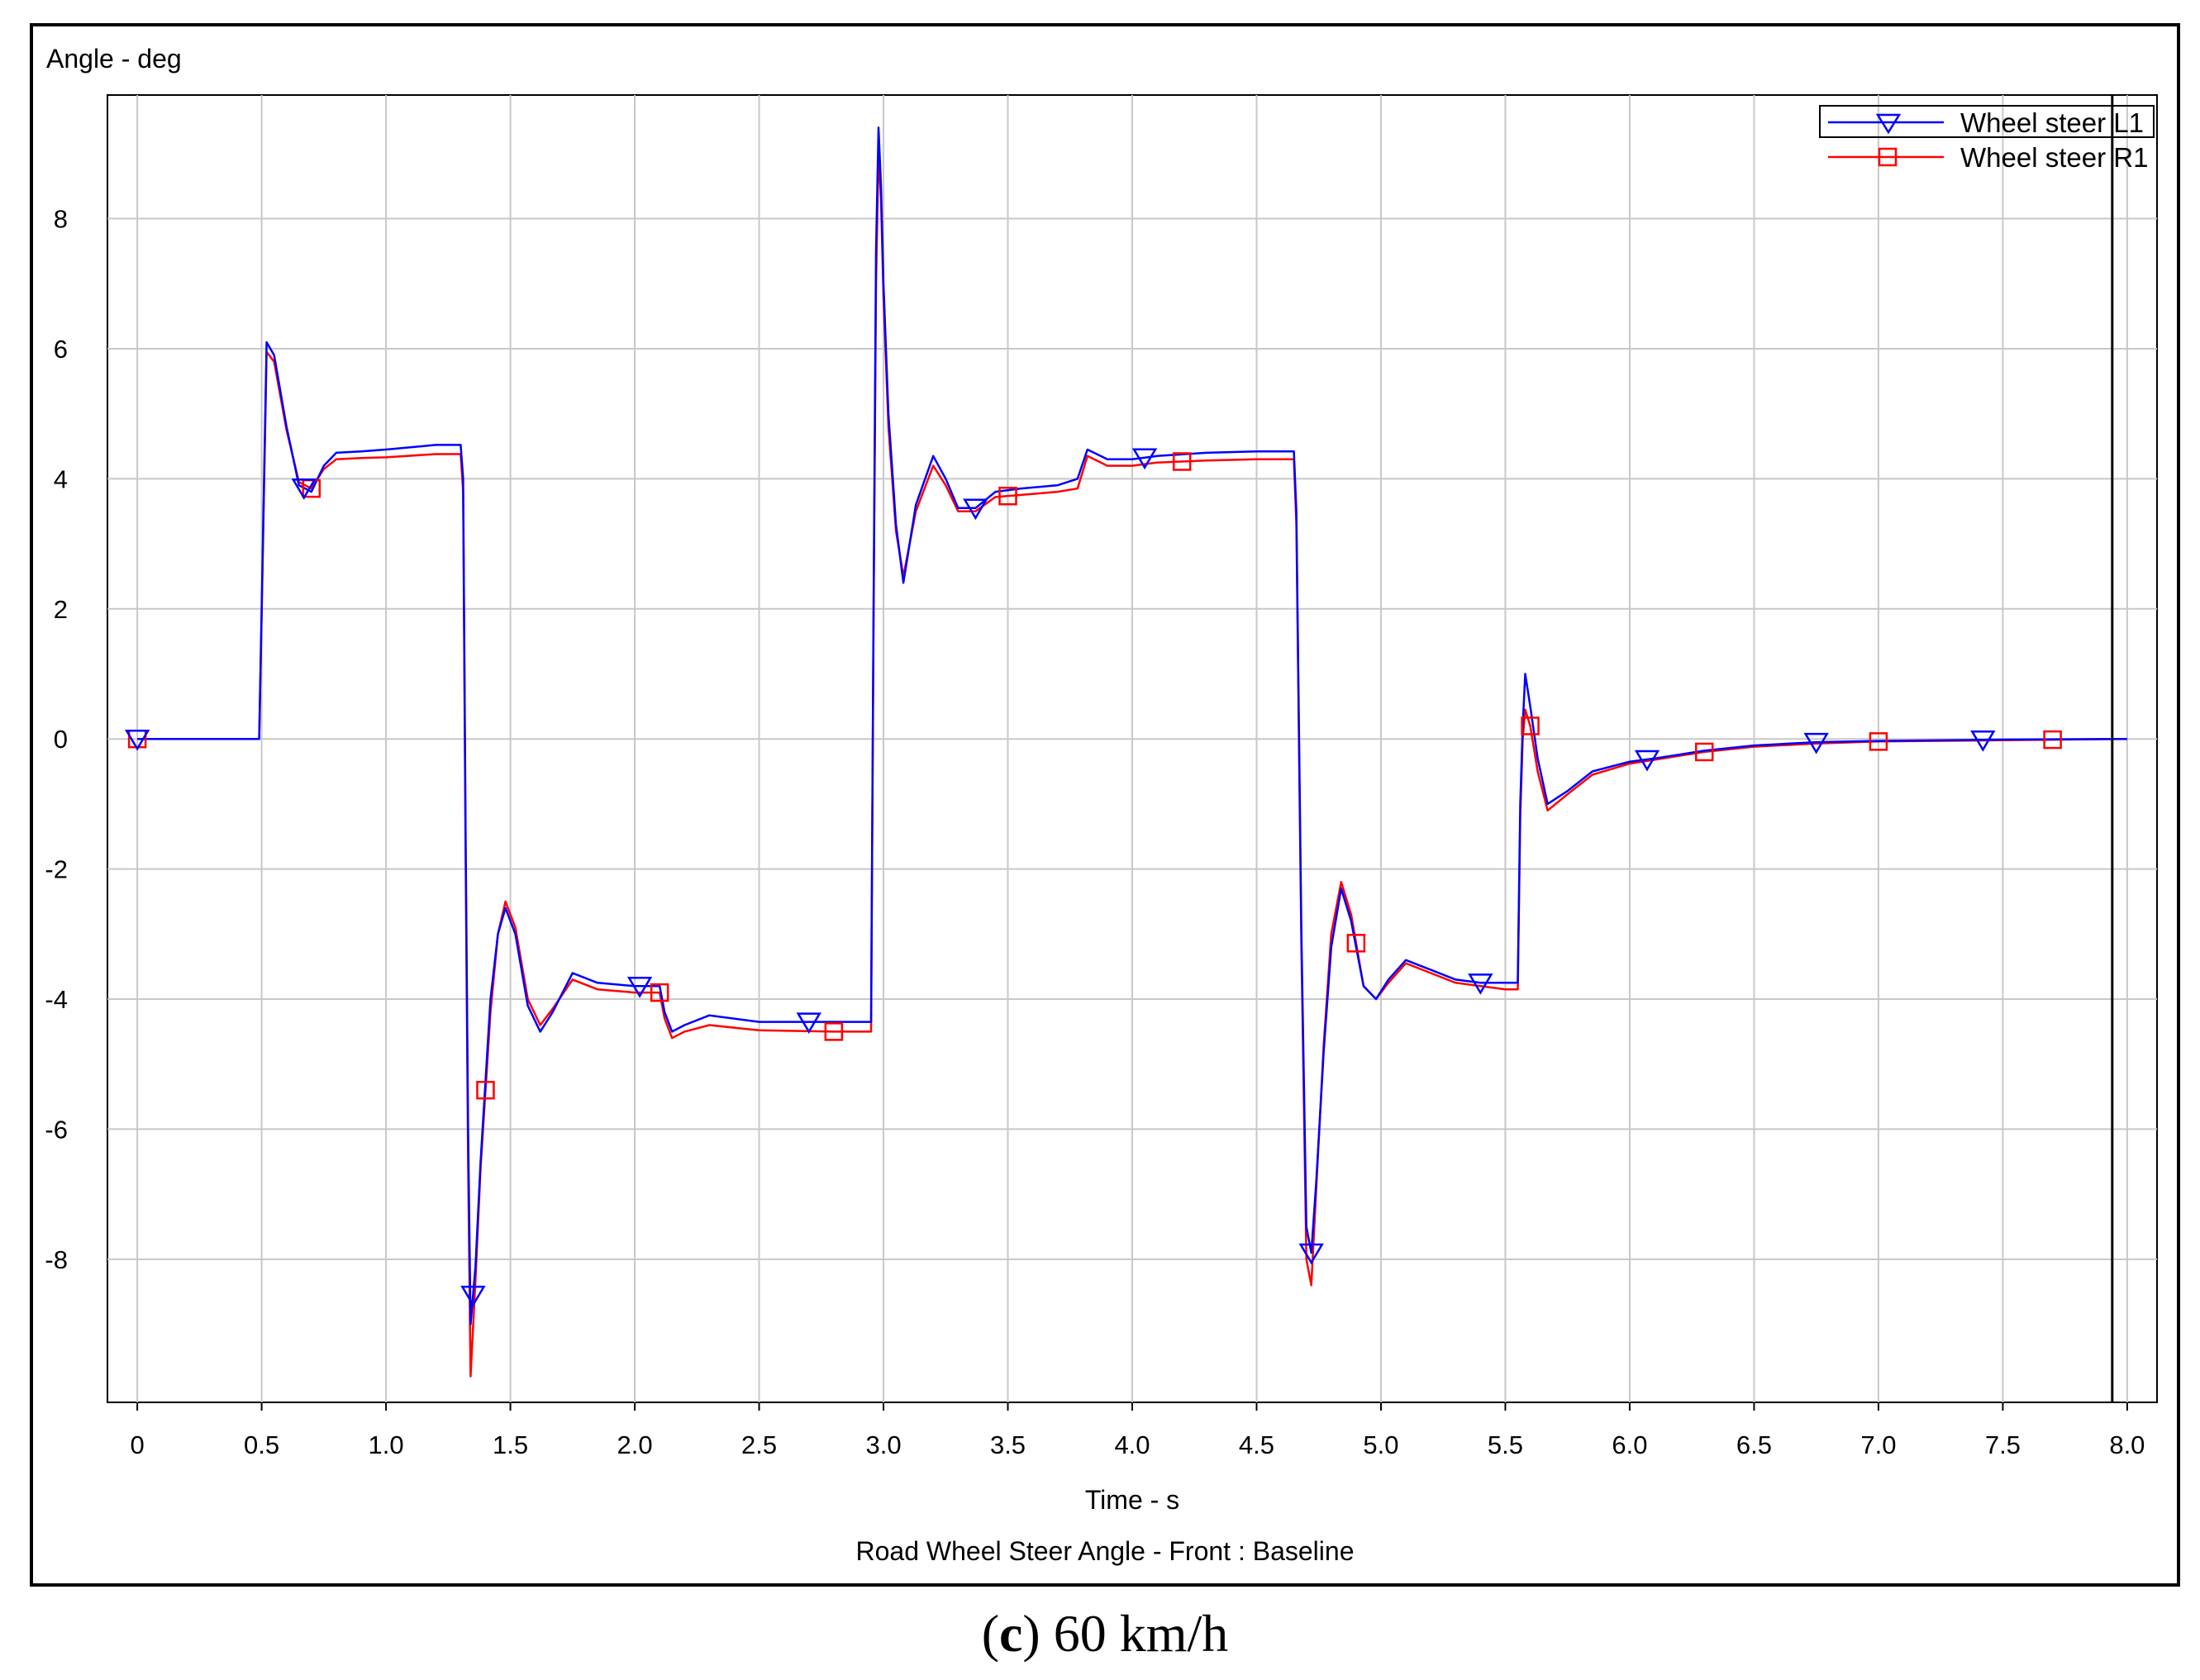 The width and height of the screenshot is (2200, 1680). Describe the element at coordinates (386, 1444) in the screenshot. I see `x-tick-label: 1.0` at that location.